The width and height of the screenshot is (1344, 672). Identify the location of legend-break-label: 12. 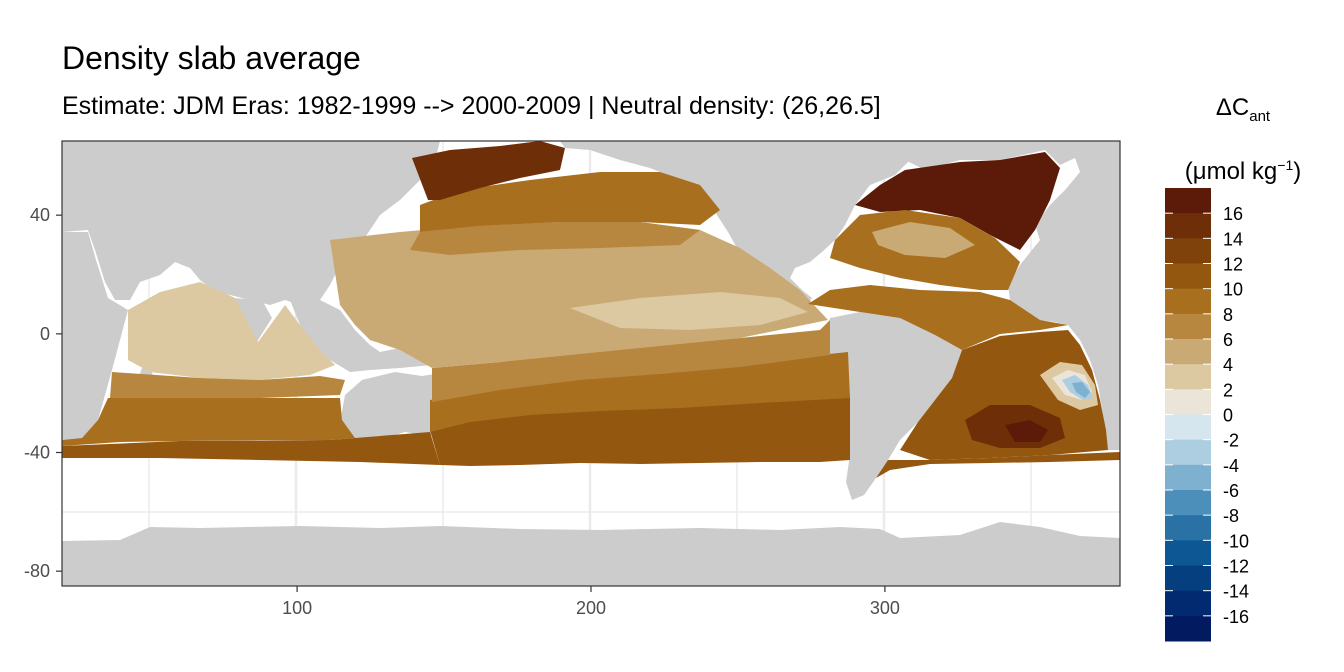
(1233, 265).